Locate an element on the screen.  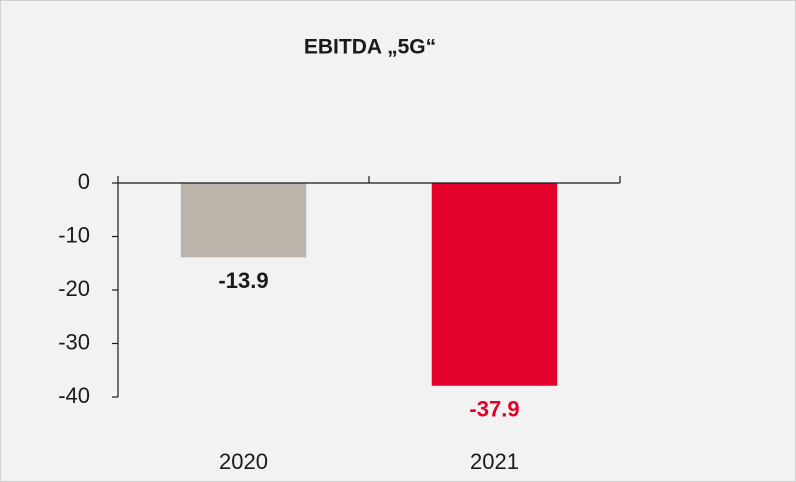
y-tick-label: -40 is located at coordinates (74, 395).